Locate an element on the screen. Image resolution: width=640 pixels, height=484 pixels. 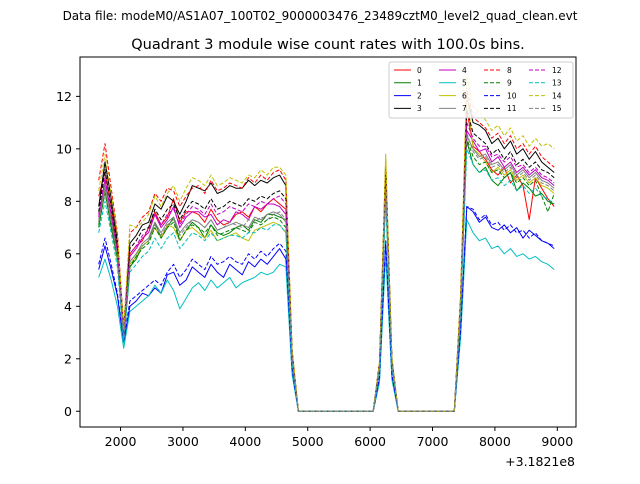
x-tick-label: 7000 is located at coordinates (433, 441).